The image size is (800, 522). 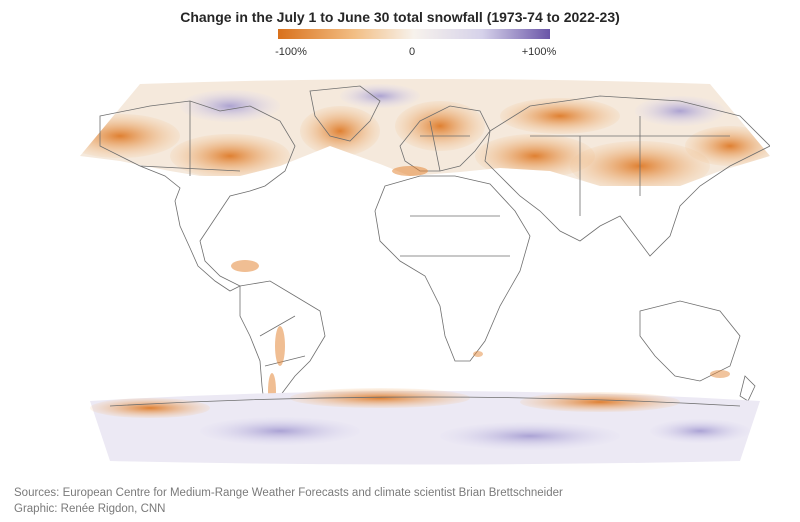 What do you see at coordinates (197, 196) in the screenshot?
I see `north-america-outline` at bounding box center [197, 196].